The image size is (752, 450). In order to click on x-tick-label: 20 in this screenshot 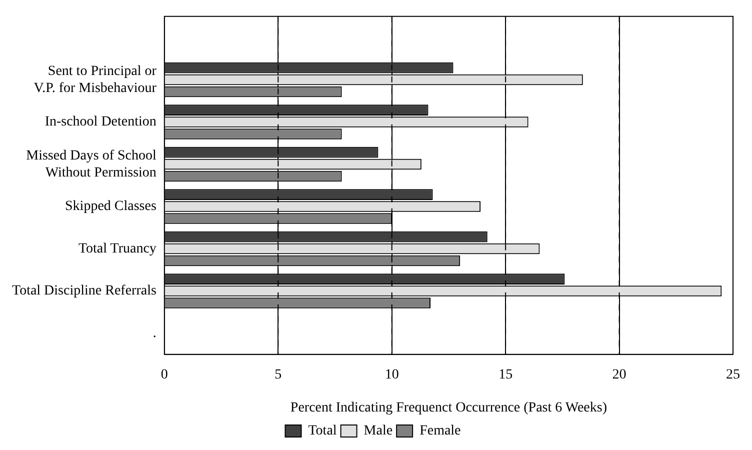, I will do `click(619, 374)`.